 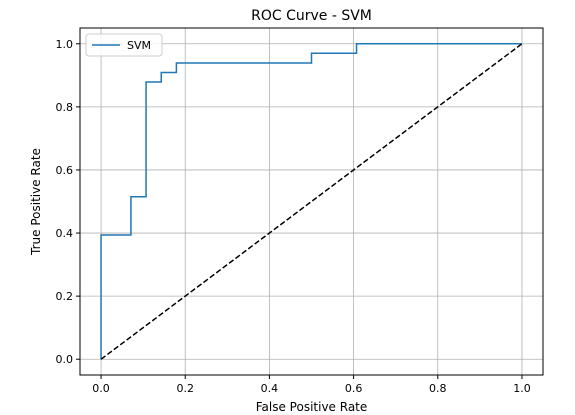 What do you see at coordinates (185, 388) in the screenshot?
I see `x-tick-label: 0.2` at bounding box center [185, 388].